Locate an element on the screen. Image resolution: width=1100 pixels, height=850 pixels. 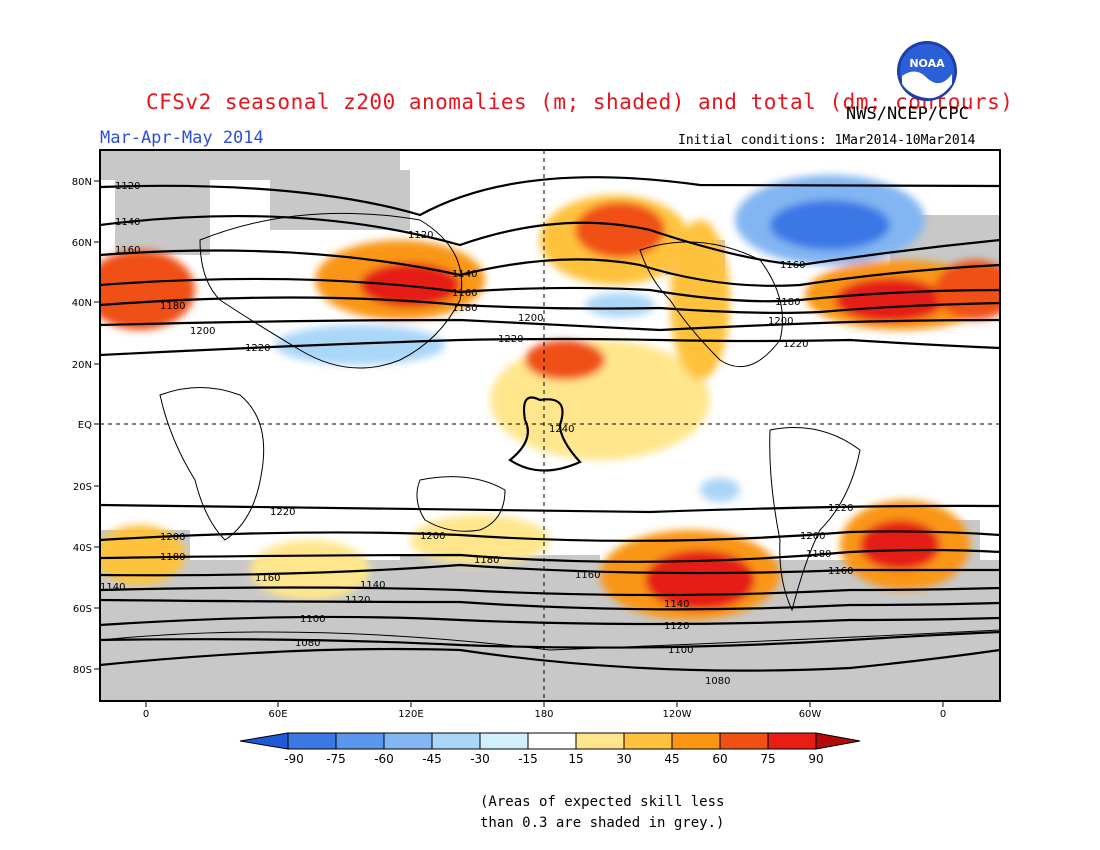
lat-label: 60S is located at coordinates (82, 609).